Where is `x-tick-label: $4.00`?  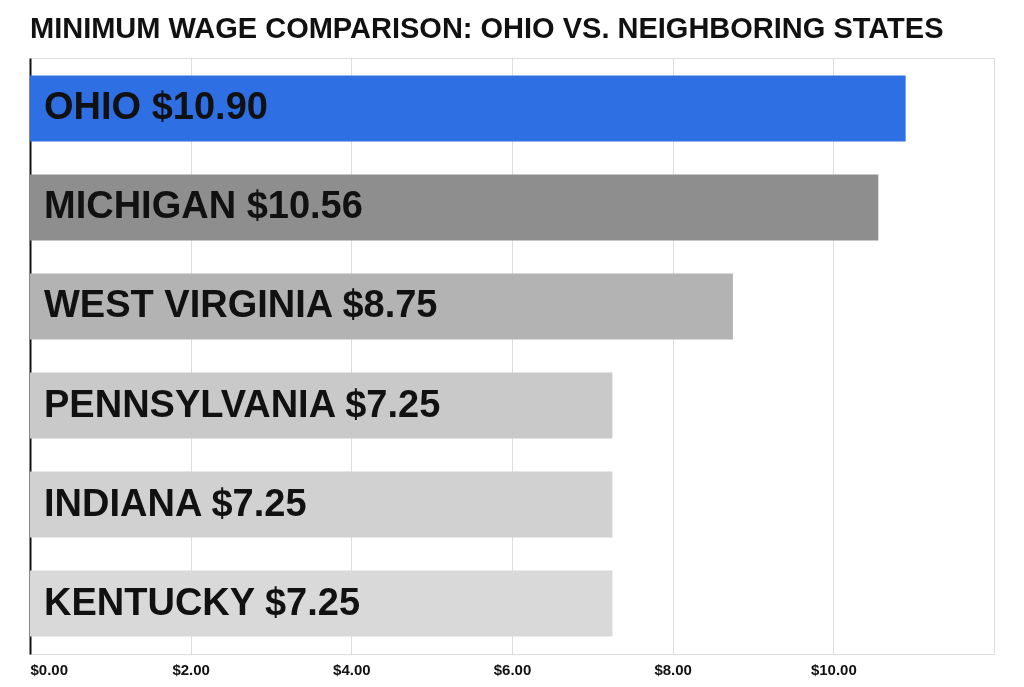 x-tick-label: $4.00 is located at coordinates (352, 669).